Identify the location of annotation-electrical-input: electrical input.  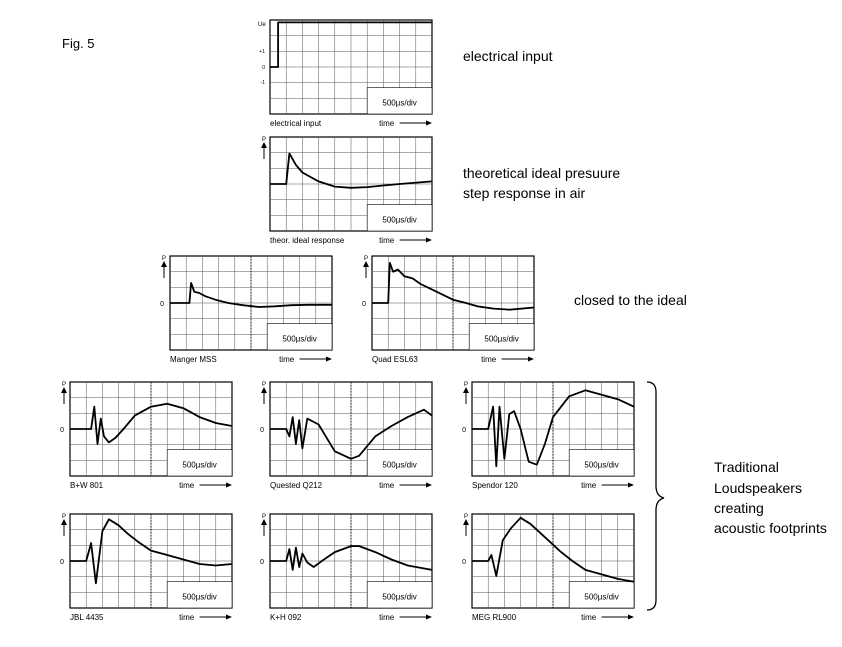
(508, 56).